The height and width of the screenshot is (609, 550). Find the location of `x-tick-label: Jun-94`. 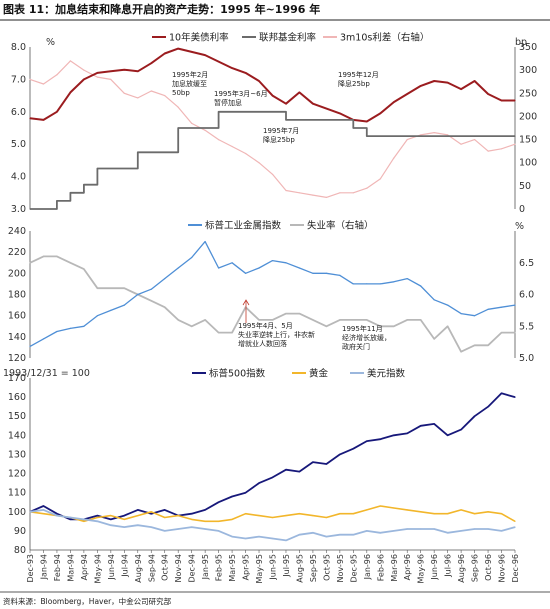

x-tick-label: Jun-94 is located at coordinates (111, 567).